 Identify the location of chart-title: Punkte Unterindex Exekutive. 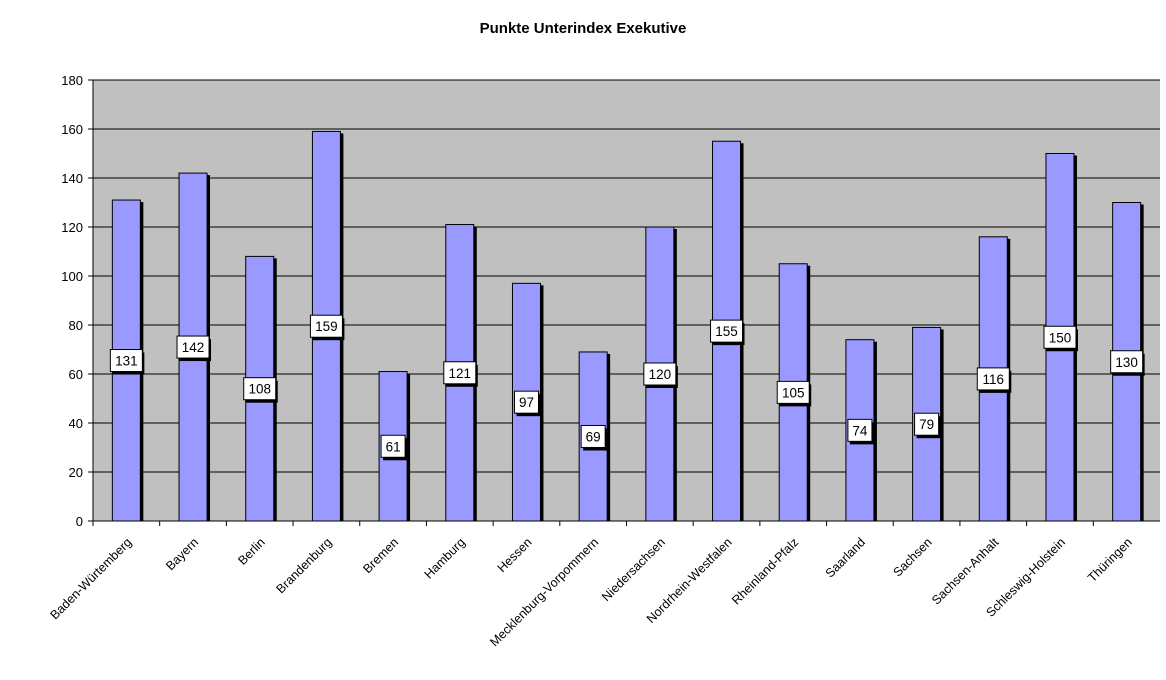
(583, 28).